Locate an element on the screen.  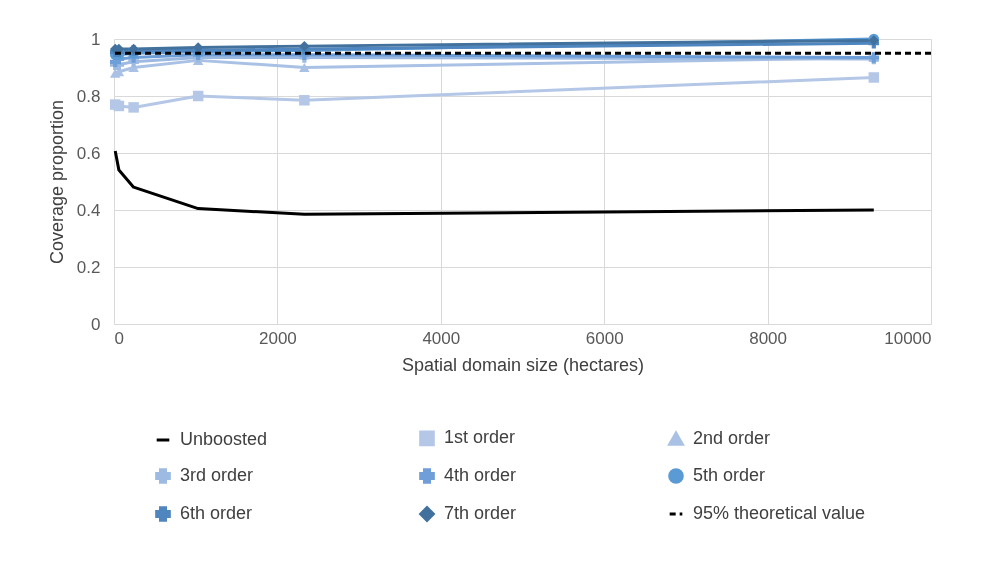
y-tick-label: 0 is located at coordinates (96, 324).